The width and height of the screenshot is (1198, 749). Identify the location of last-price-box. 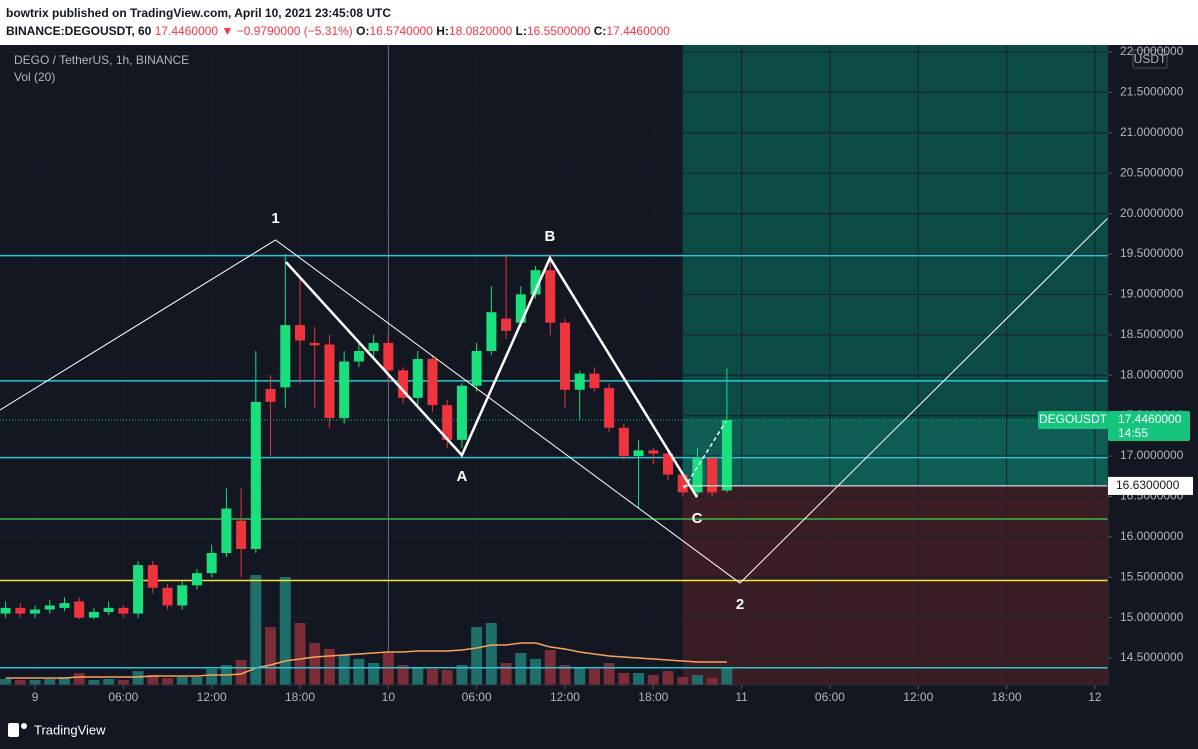
(1149, 425).